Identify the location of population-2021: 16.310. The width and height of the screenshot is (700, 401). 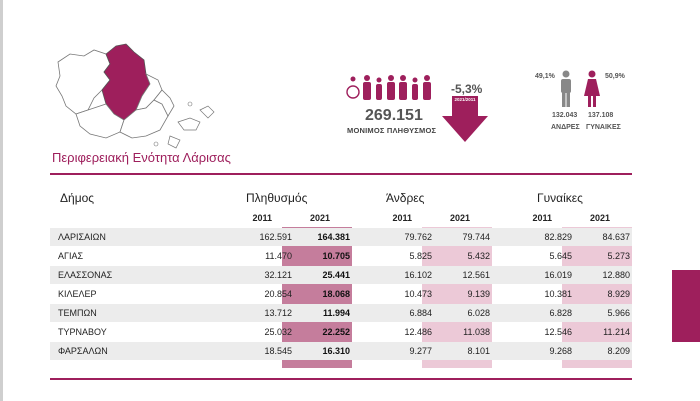
(336, 351).